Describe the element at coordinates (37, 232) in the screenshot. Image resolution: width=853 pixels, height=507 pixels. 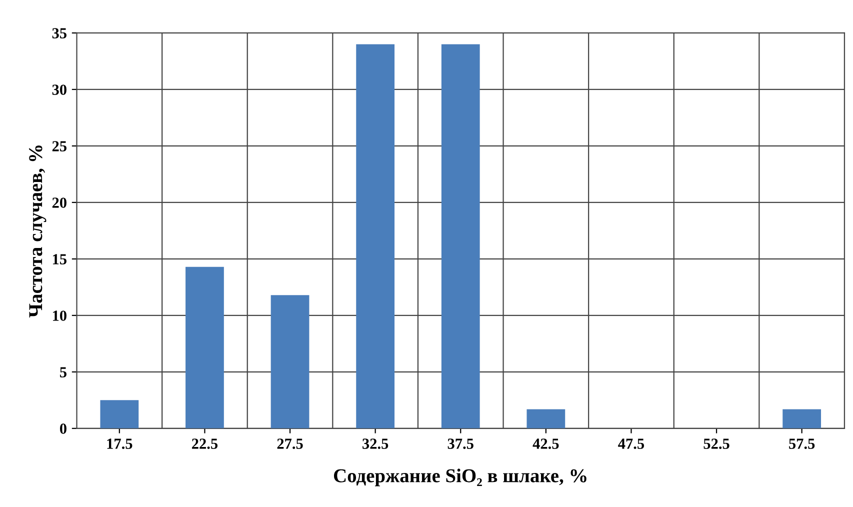
I see `y-axis-title: Частота случаев, %` at that location.